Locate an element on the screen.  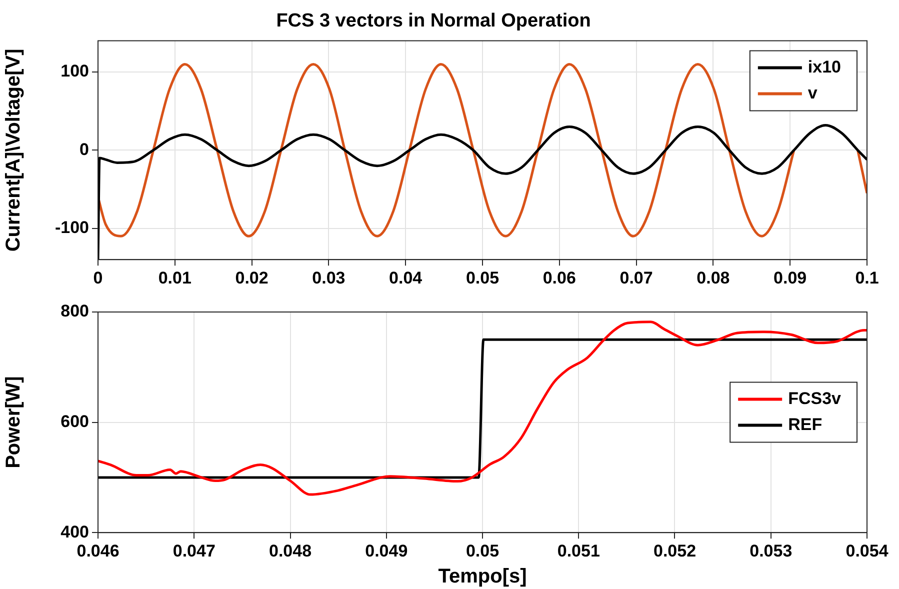
chart-title: FCS 3 vectors in Normal Operation is located at coordinates (433, 21).